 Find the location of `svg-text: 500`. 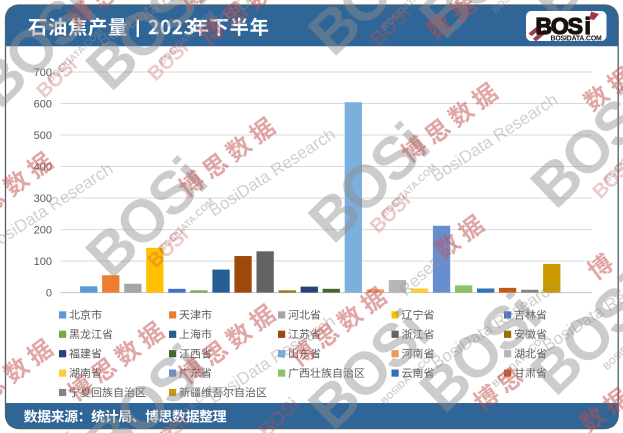

svg-text: 500 is located at coordinates (43, 136).